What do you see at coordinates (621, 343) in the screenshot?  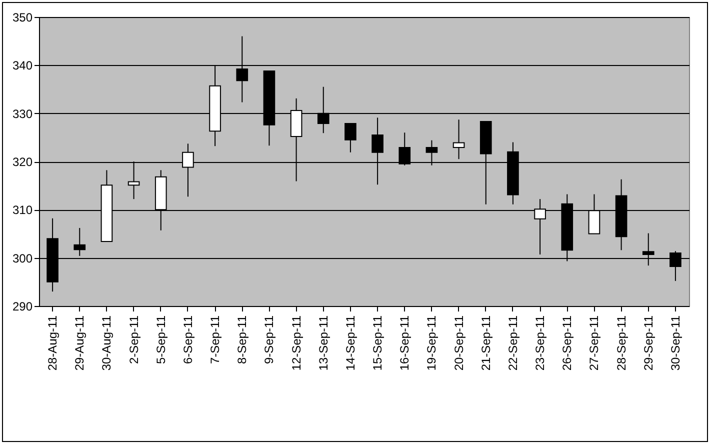 I see `x-tick-label: 28-Sep-11` at bounding box center [621, 343].